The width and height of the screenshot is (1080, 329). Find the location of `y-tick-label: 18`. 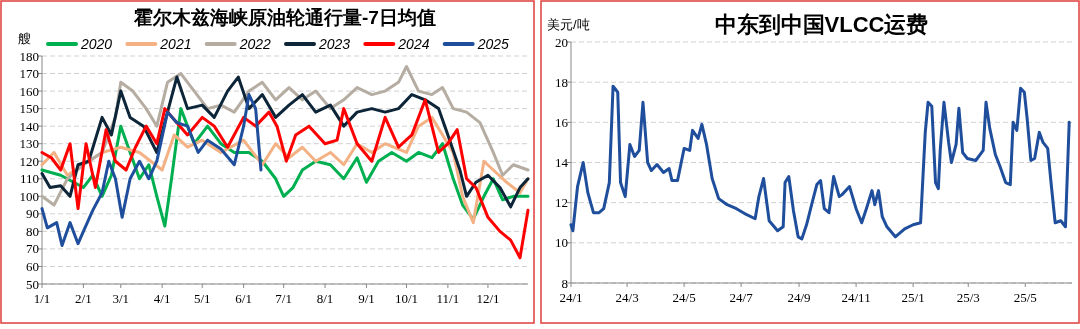

y-tick-label: 18 is located at coordinates (561, 82).